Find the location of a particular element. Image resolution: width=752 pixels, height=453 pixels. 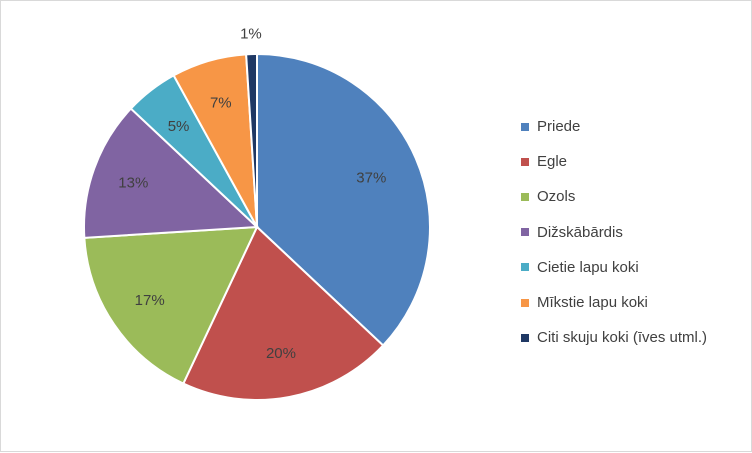

legend-item: Cietie lapu koki is located at coordinates (614, 267).